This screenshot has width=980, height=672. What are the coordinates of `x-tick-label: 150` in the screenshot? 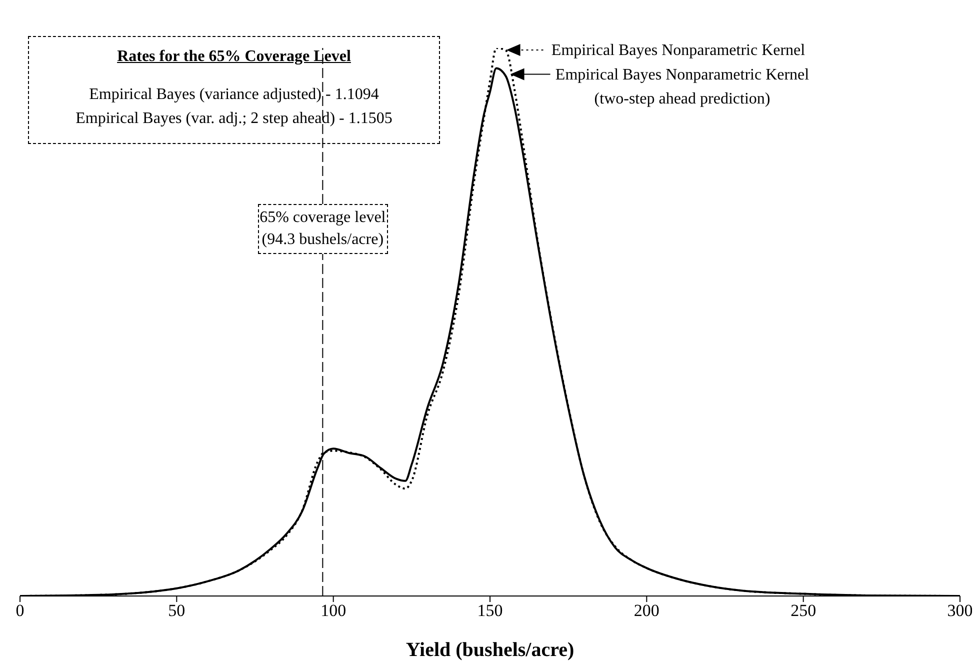 It's located at (490, 610).